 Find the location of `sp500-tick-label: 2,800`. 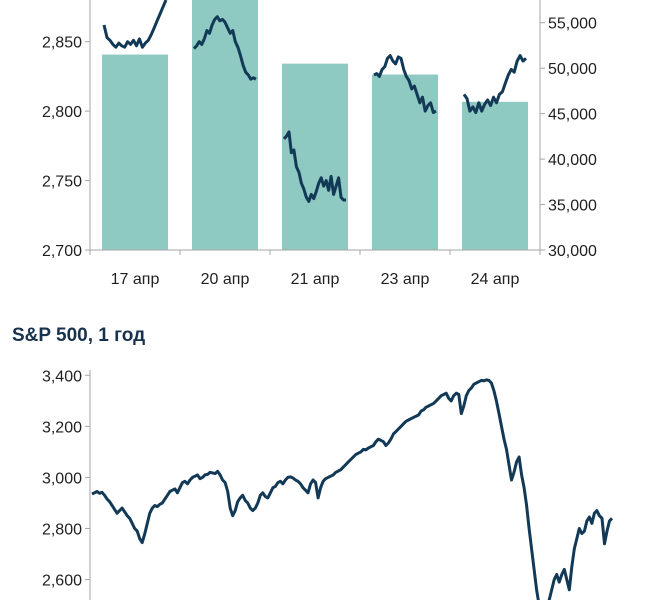

sp500-tick-label: 2,800 is located at coordinates (62, 530).